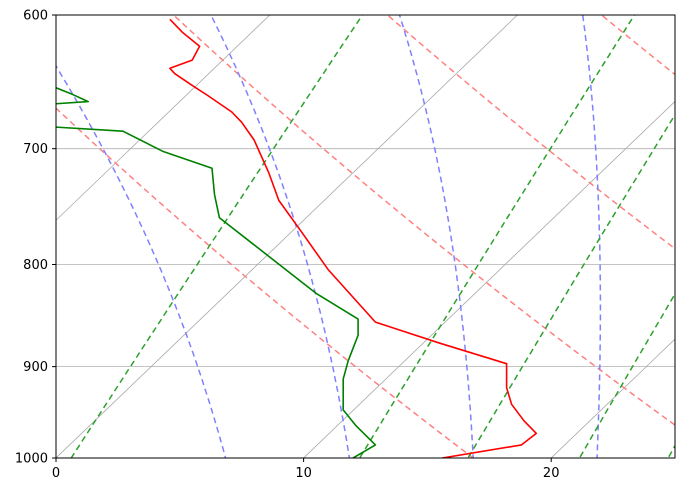  I want to click on isotherm--10, so click(163, 118).